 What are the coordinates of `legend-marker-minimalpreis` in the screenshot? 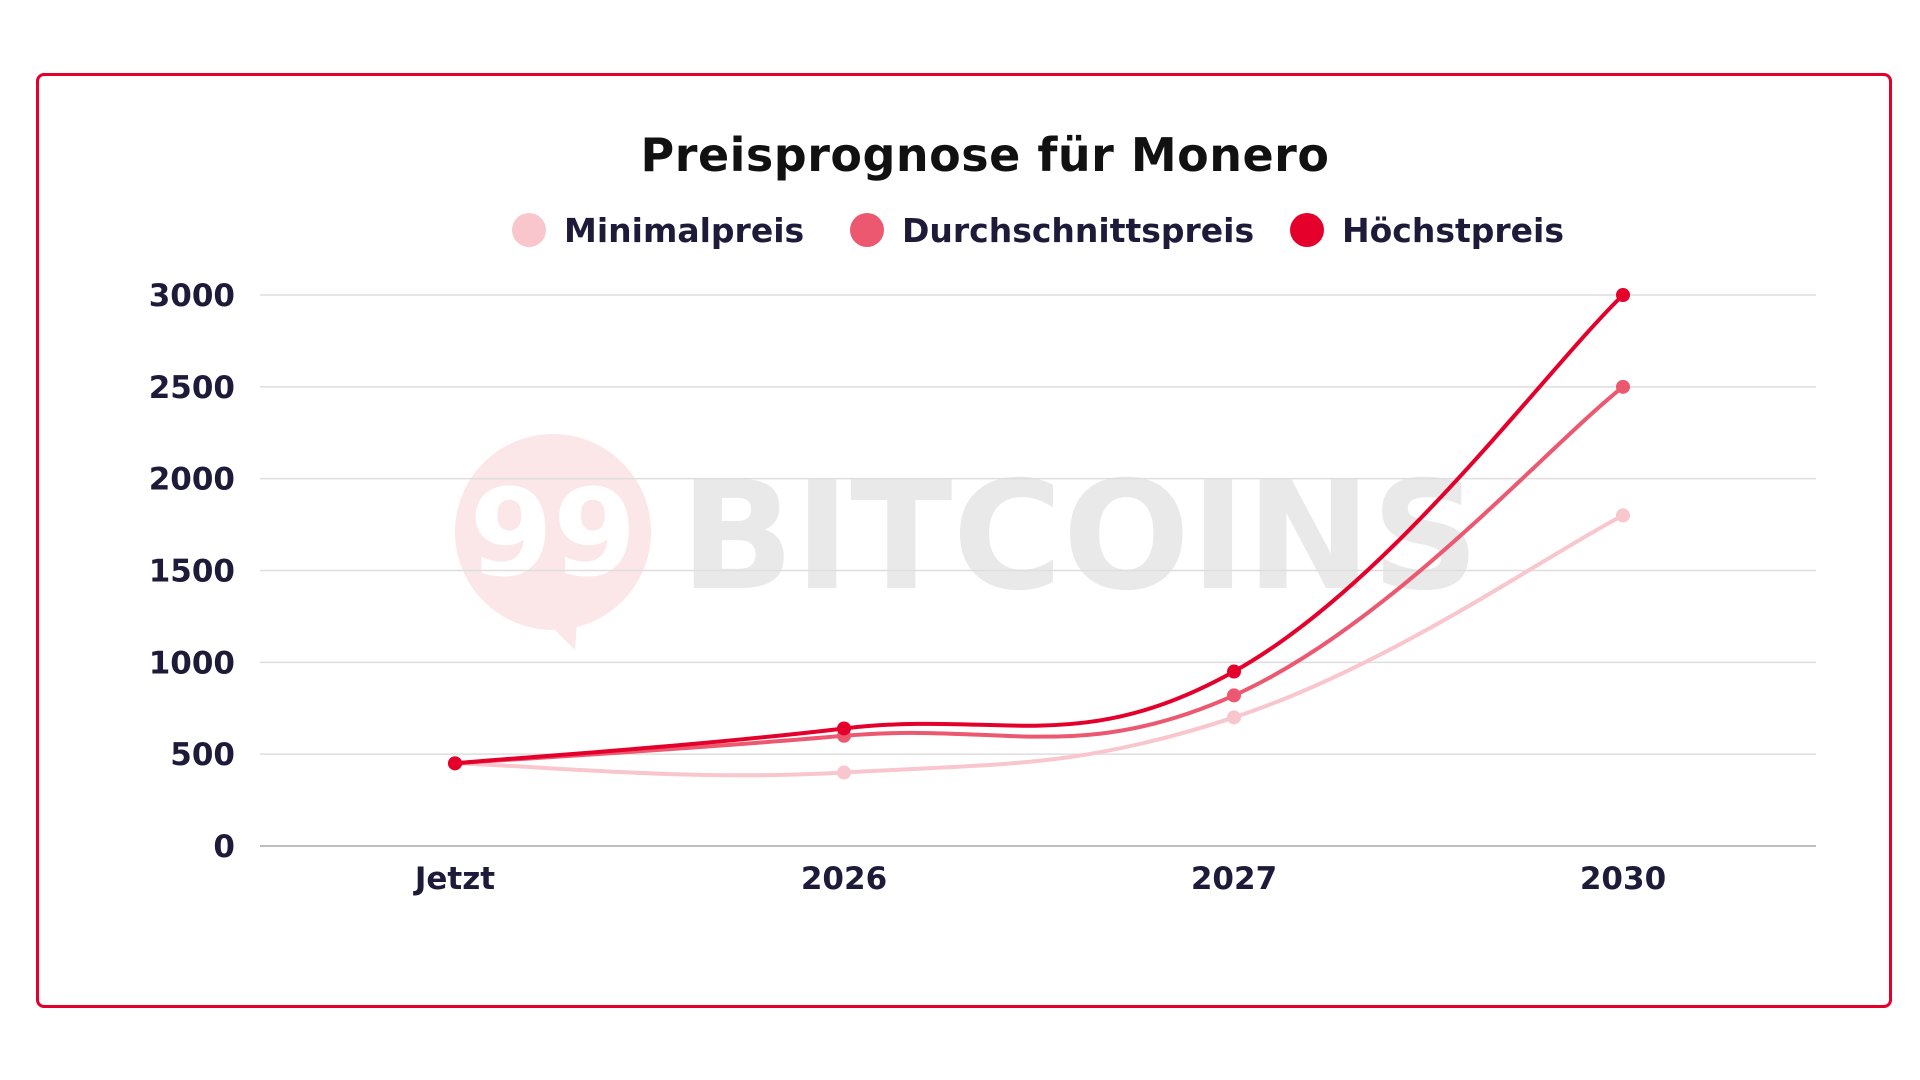 It's located at (529, 230).